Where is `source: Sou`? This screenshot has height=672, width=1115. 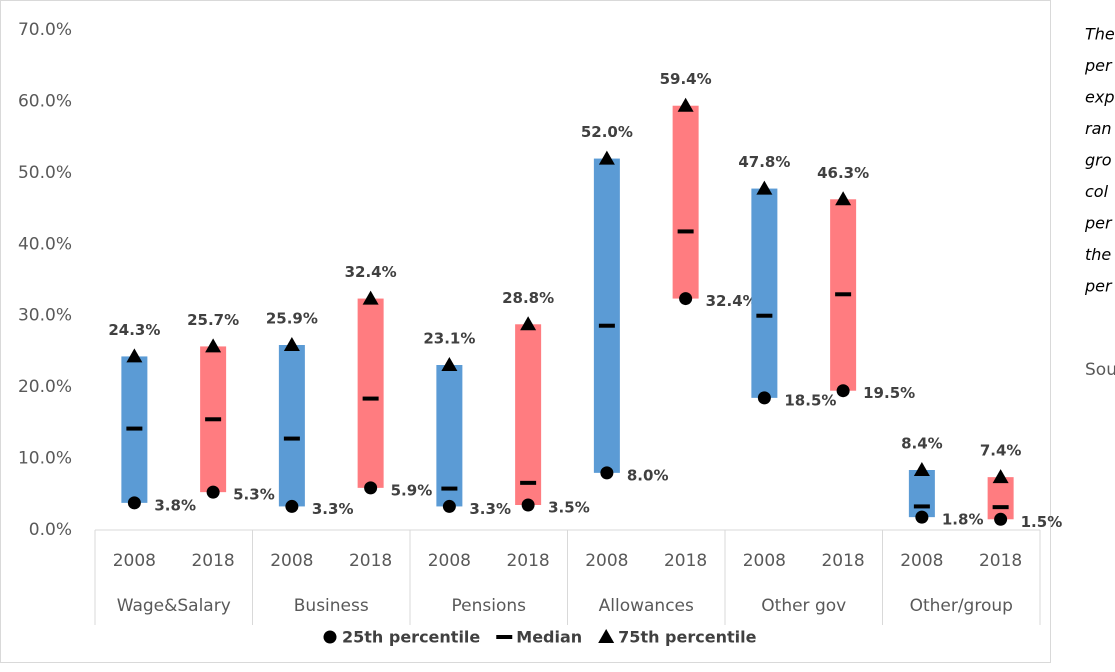
source: Sou is located at coordinates (1100, 370).